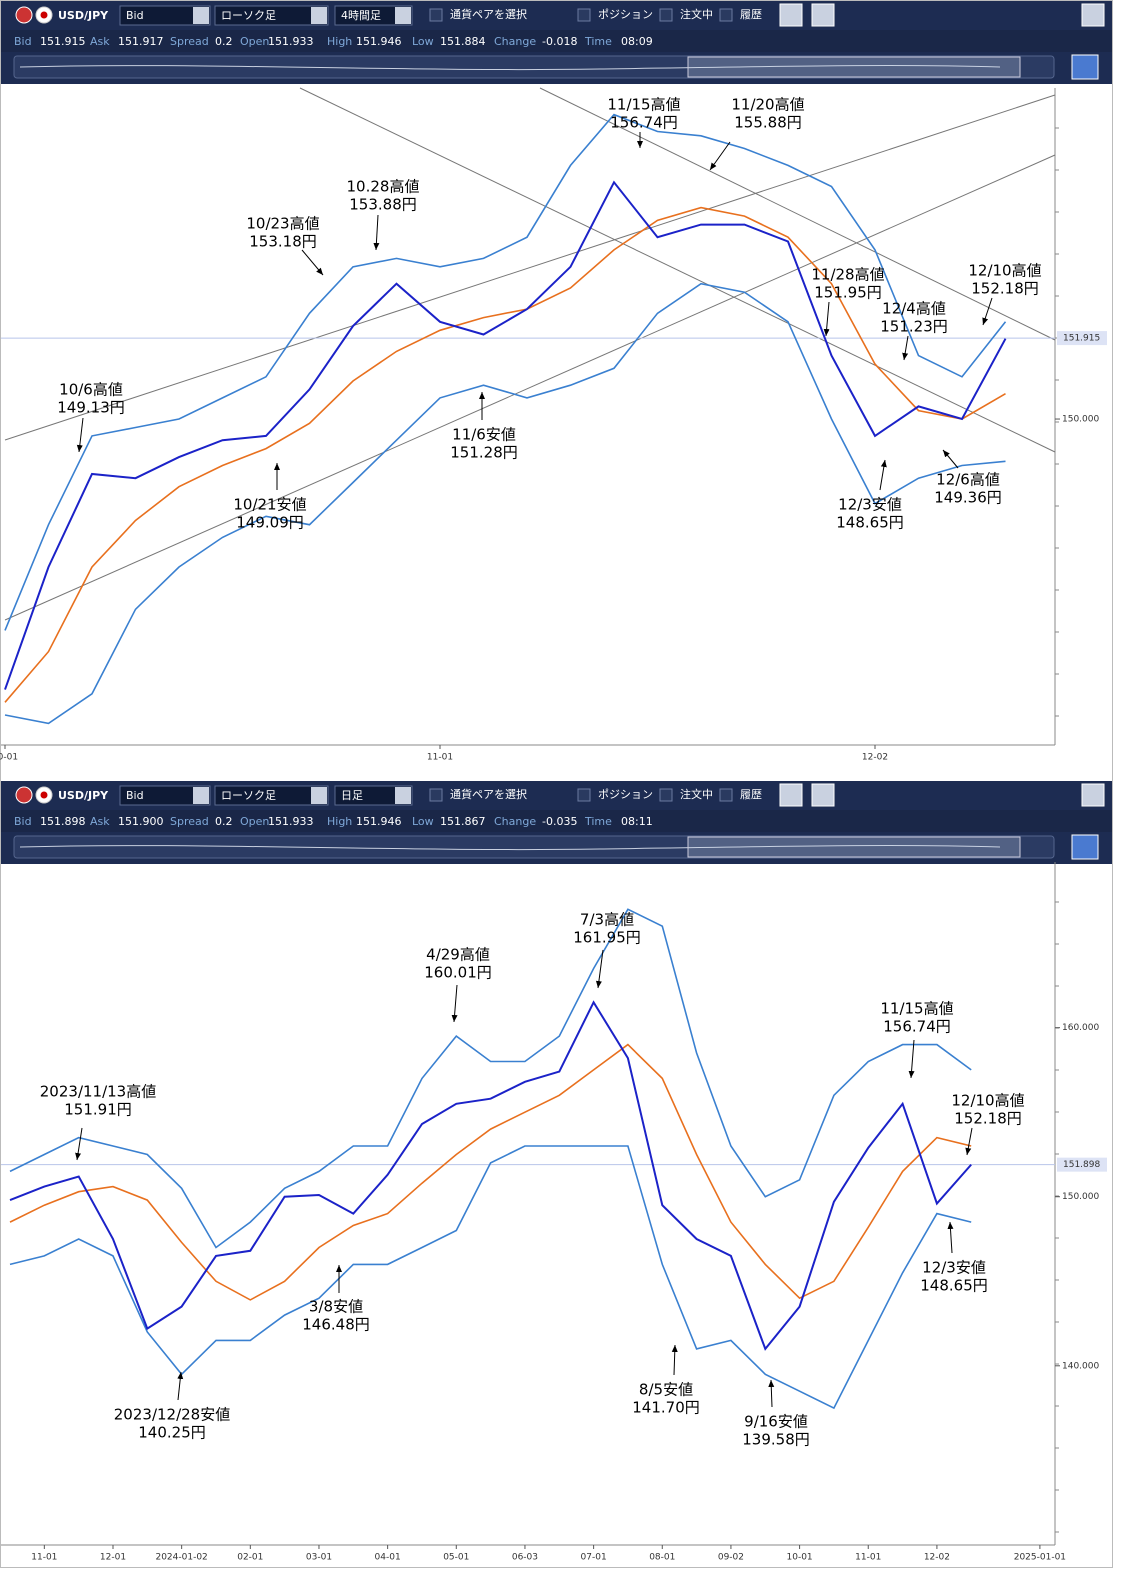 The image size is (1126, 1587). Describe the element at coordinates (510, 848) in the screenshot. I see `navigator-line` at that location.